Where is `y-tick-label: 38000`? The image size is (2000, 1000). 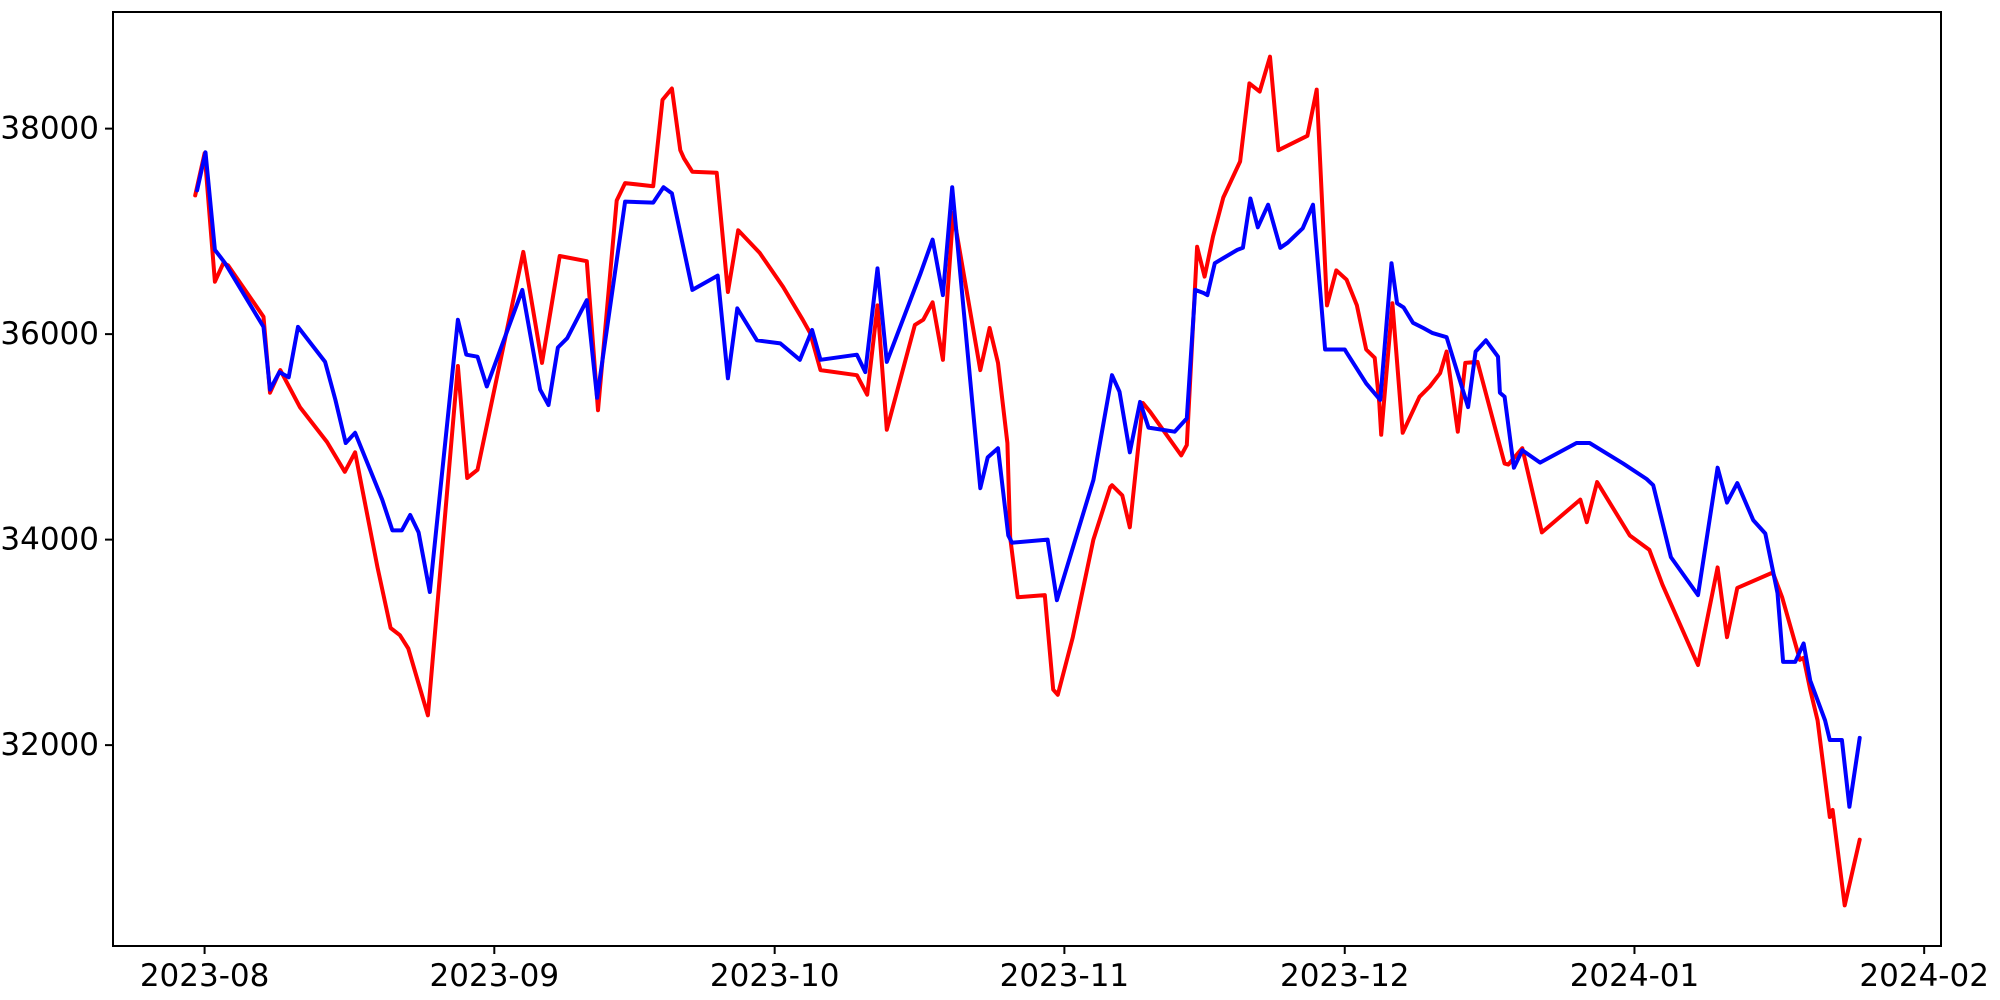
y-tick-label: 38000 is located at coordinates (49, 129).